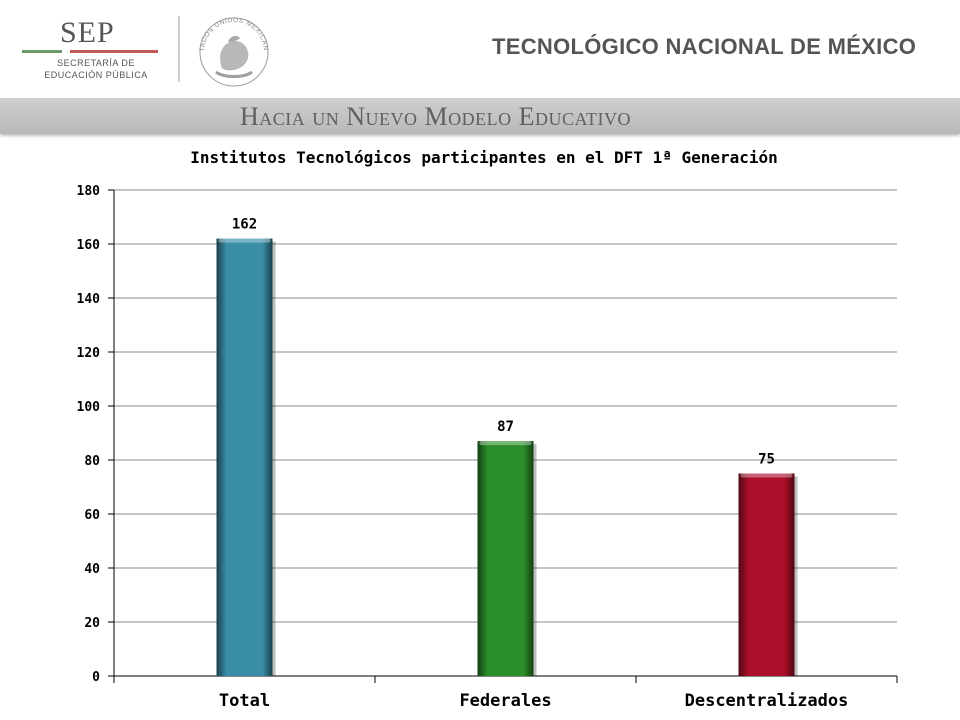  What do you see at coordinates (505, 701) in the screenshot?
I see `x-label-federales: Federales` at bounding box center [505, 701].